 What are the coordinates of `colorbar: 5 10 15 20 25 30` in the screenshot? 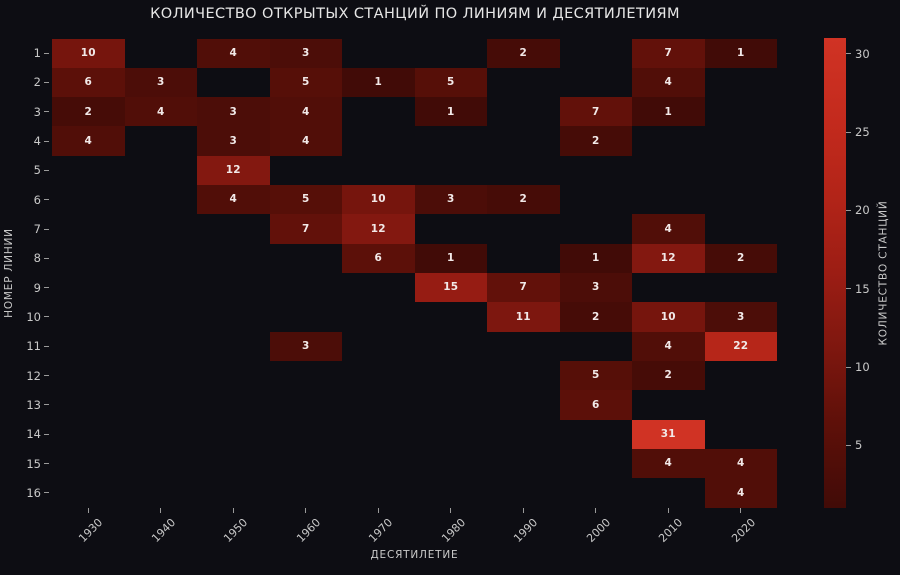 It's located at (847, 273).